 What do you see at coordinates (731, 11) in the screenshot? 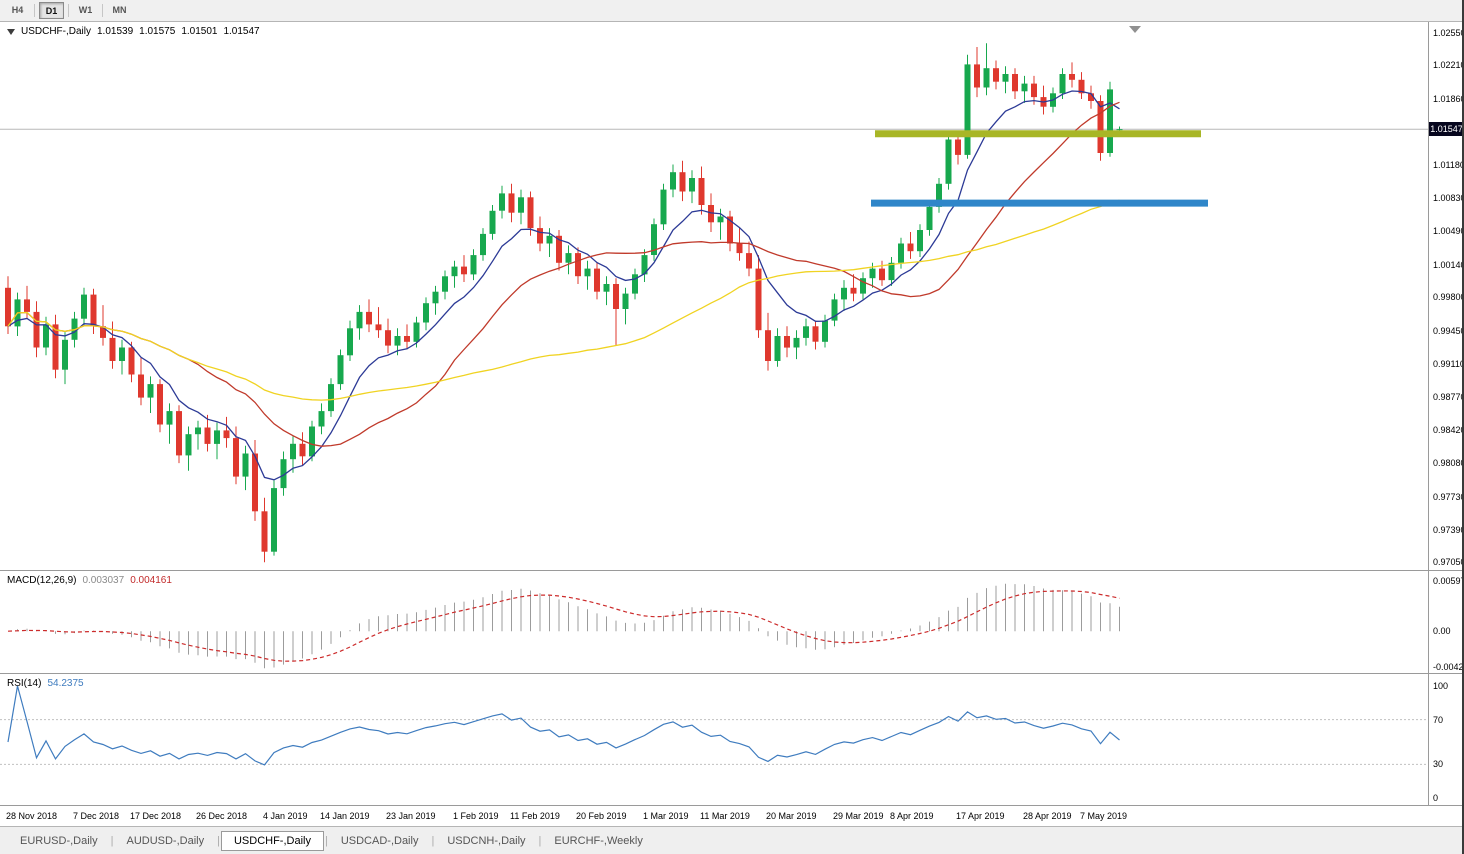
I see `timeframe-toolbar: H4 D1 W1 MN` at bounding box center [731, 11].